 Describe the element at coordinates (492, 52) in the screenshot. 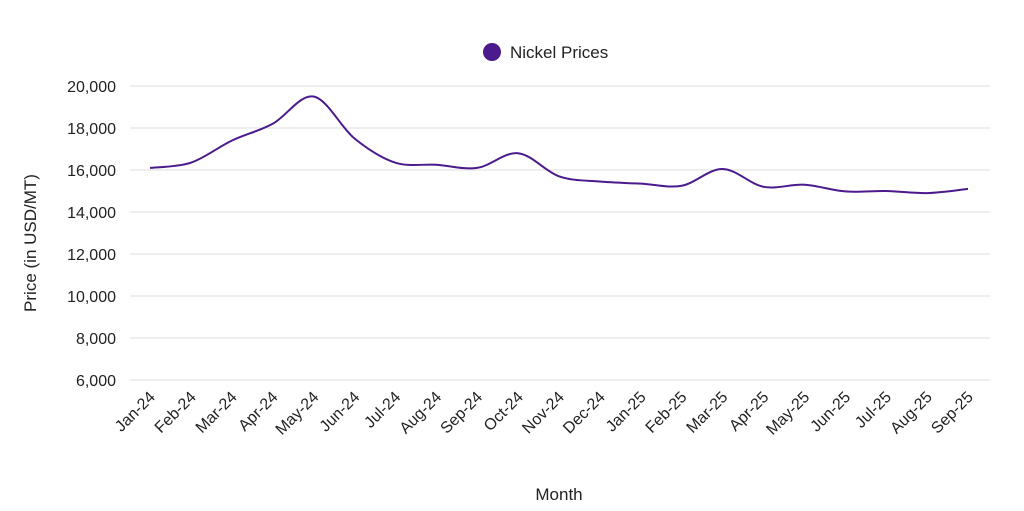

I see `legend-marker` at that location.